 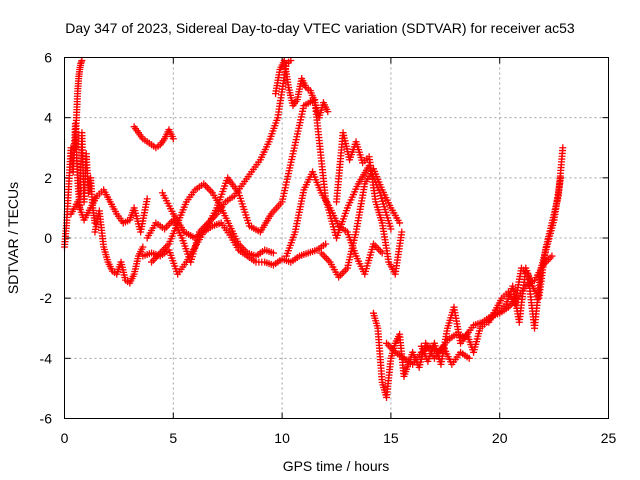 I want to click on x-tick-label: 25, so click(x=609, y=438).